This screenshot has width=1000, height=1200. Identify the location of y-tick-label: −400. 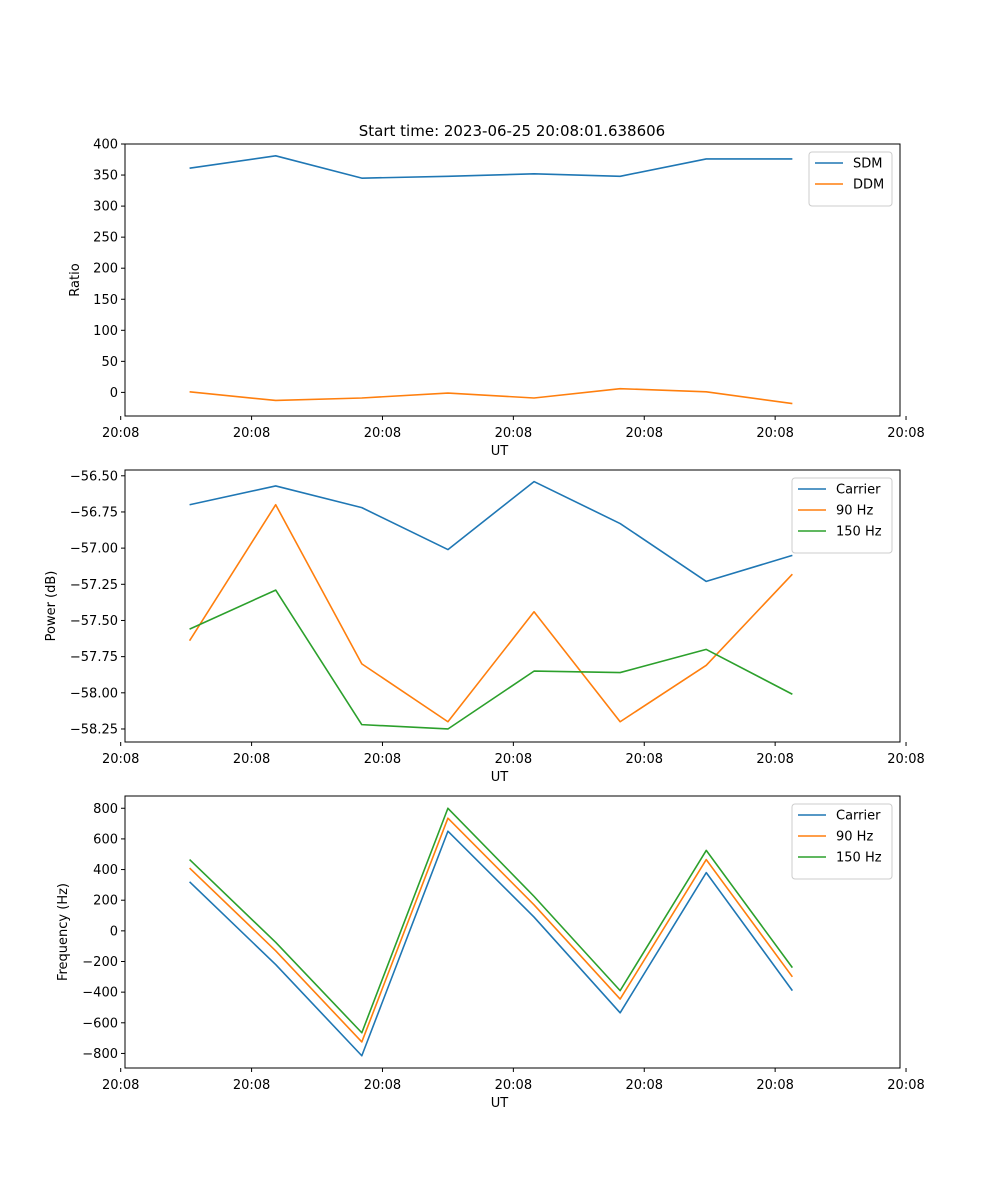
(100, 993).